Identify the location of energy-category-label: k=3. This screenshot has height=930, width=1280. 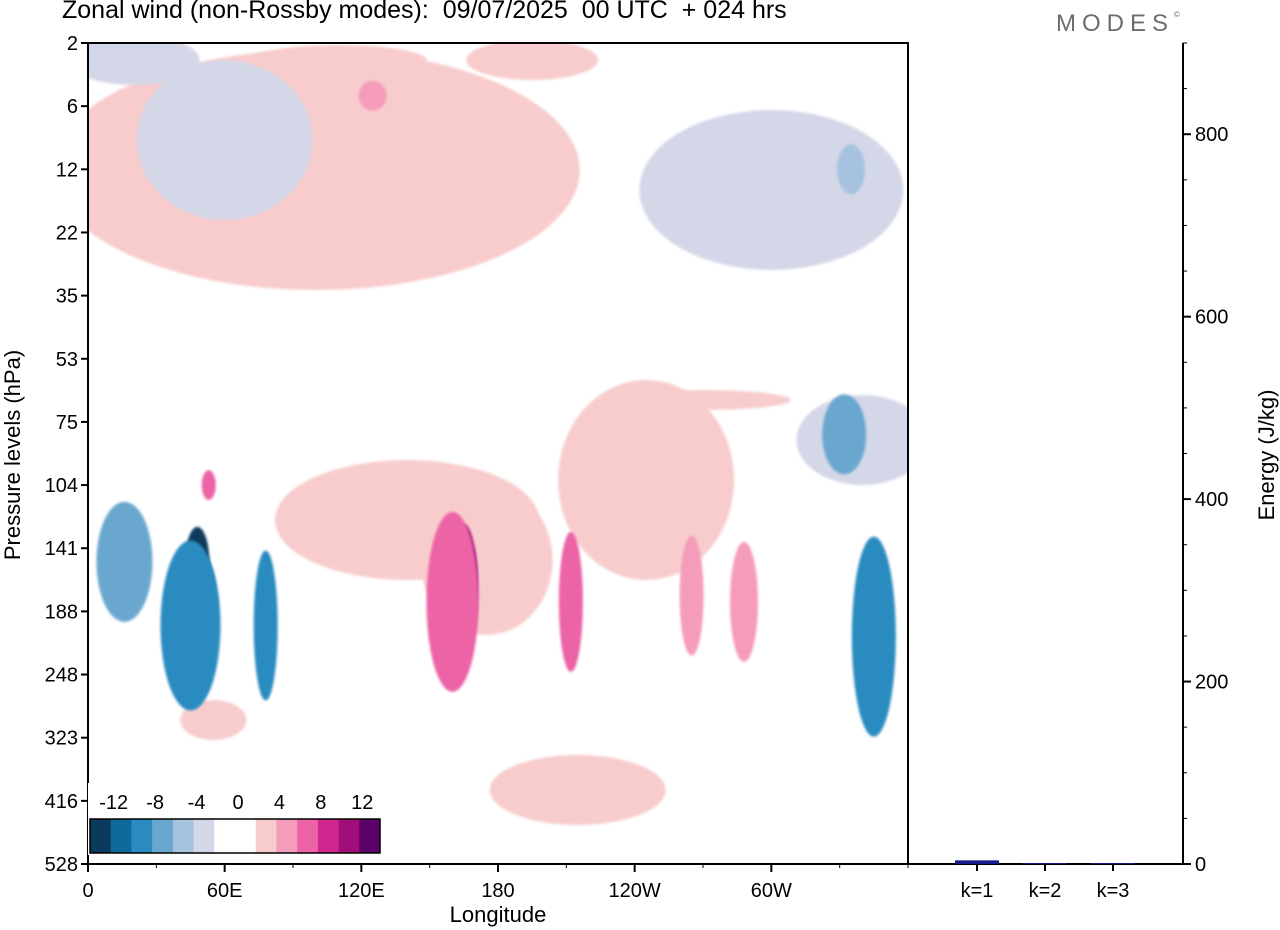
(1113, 891).